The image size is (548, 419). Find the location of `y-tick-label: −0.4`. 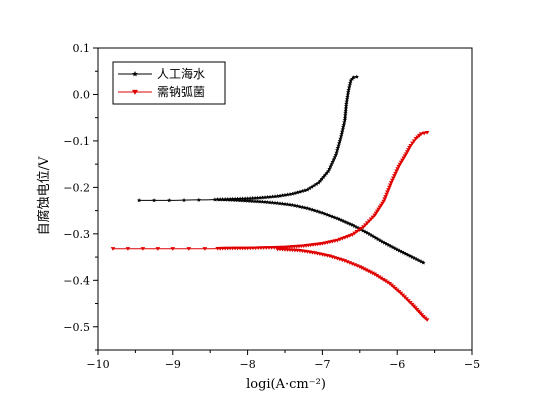

y-tick-label: −0.4 is located at coordinates (76, 280).